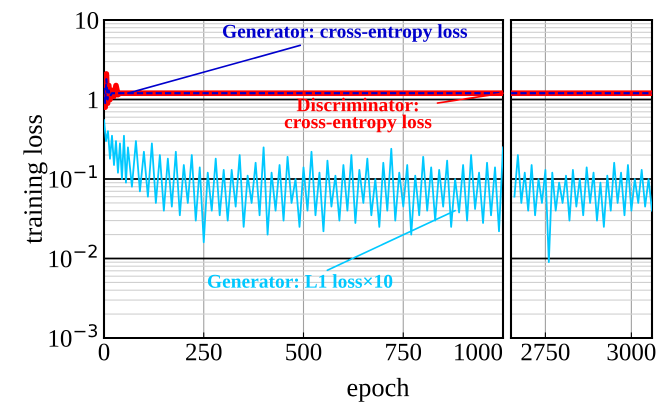 This screenshot has height=410, width=663. What do you see at coordinates (204, 352) in the screenshot?
I see `x-tick-label: 250` at bounding box center [204, 352].